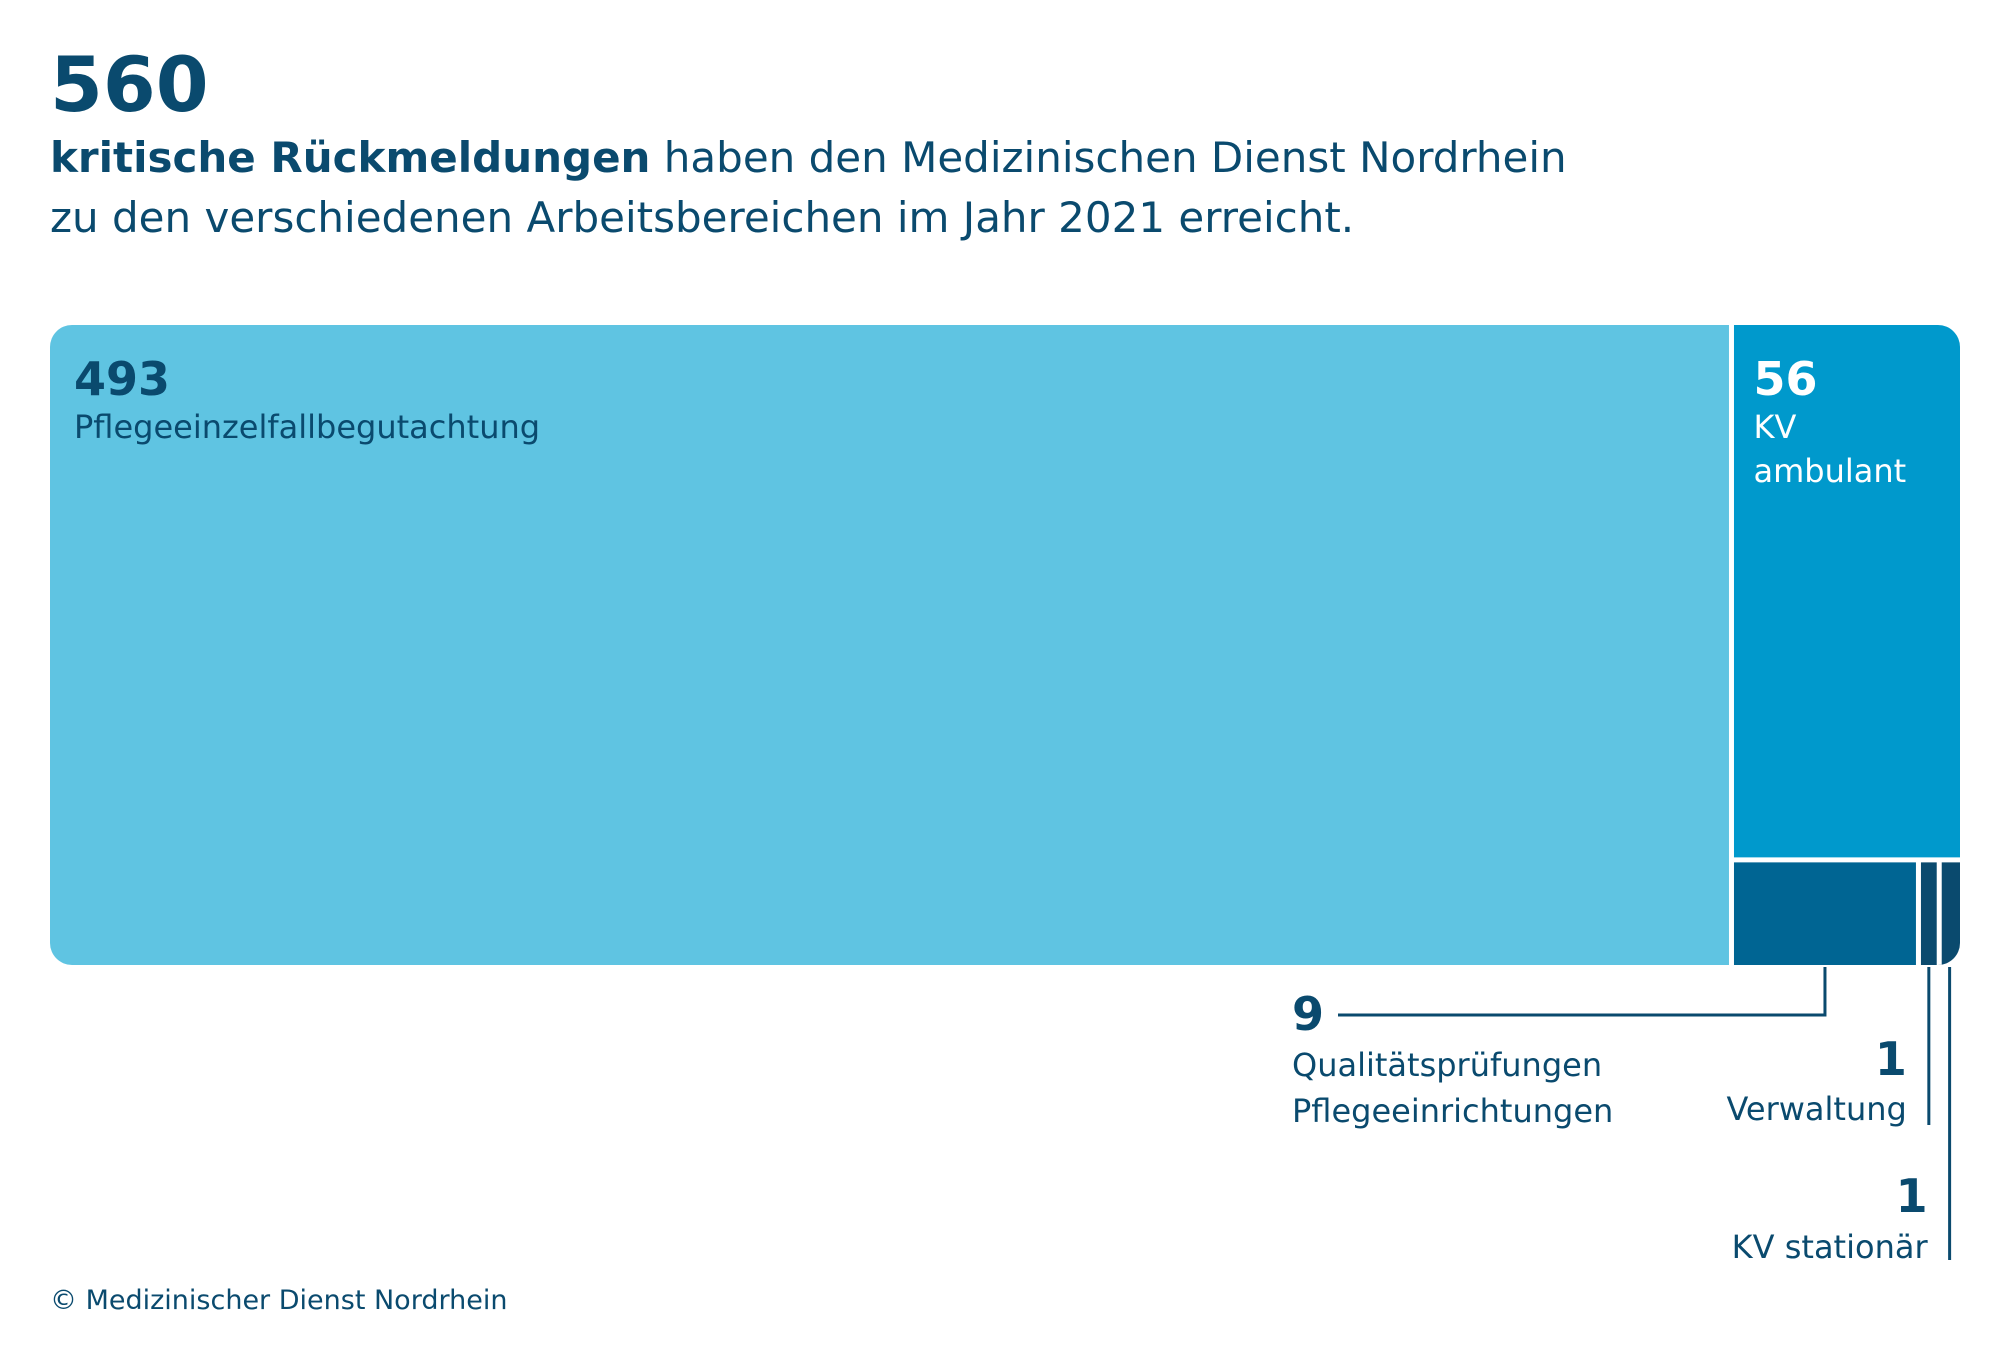  Describe the element at coordinates (1949, 912) in the screenshot. I see `tile-kv-stationaer` at that location.